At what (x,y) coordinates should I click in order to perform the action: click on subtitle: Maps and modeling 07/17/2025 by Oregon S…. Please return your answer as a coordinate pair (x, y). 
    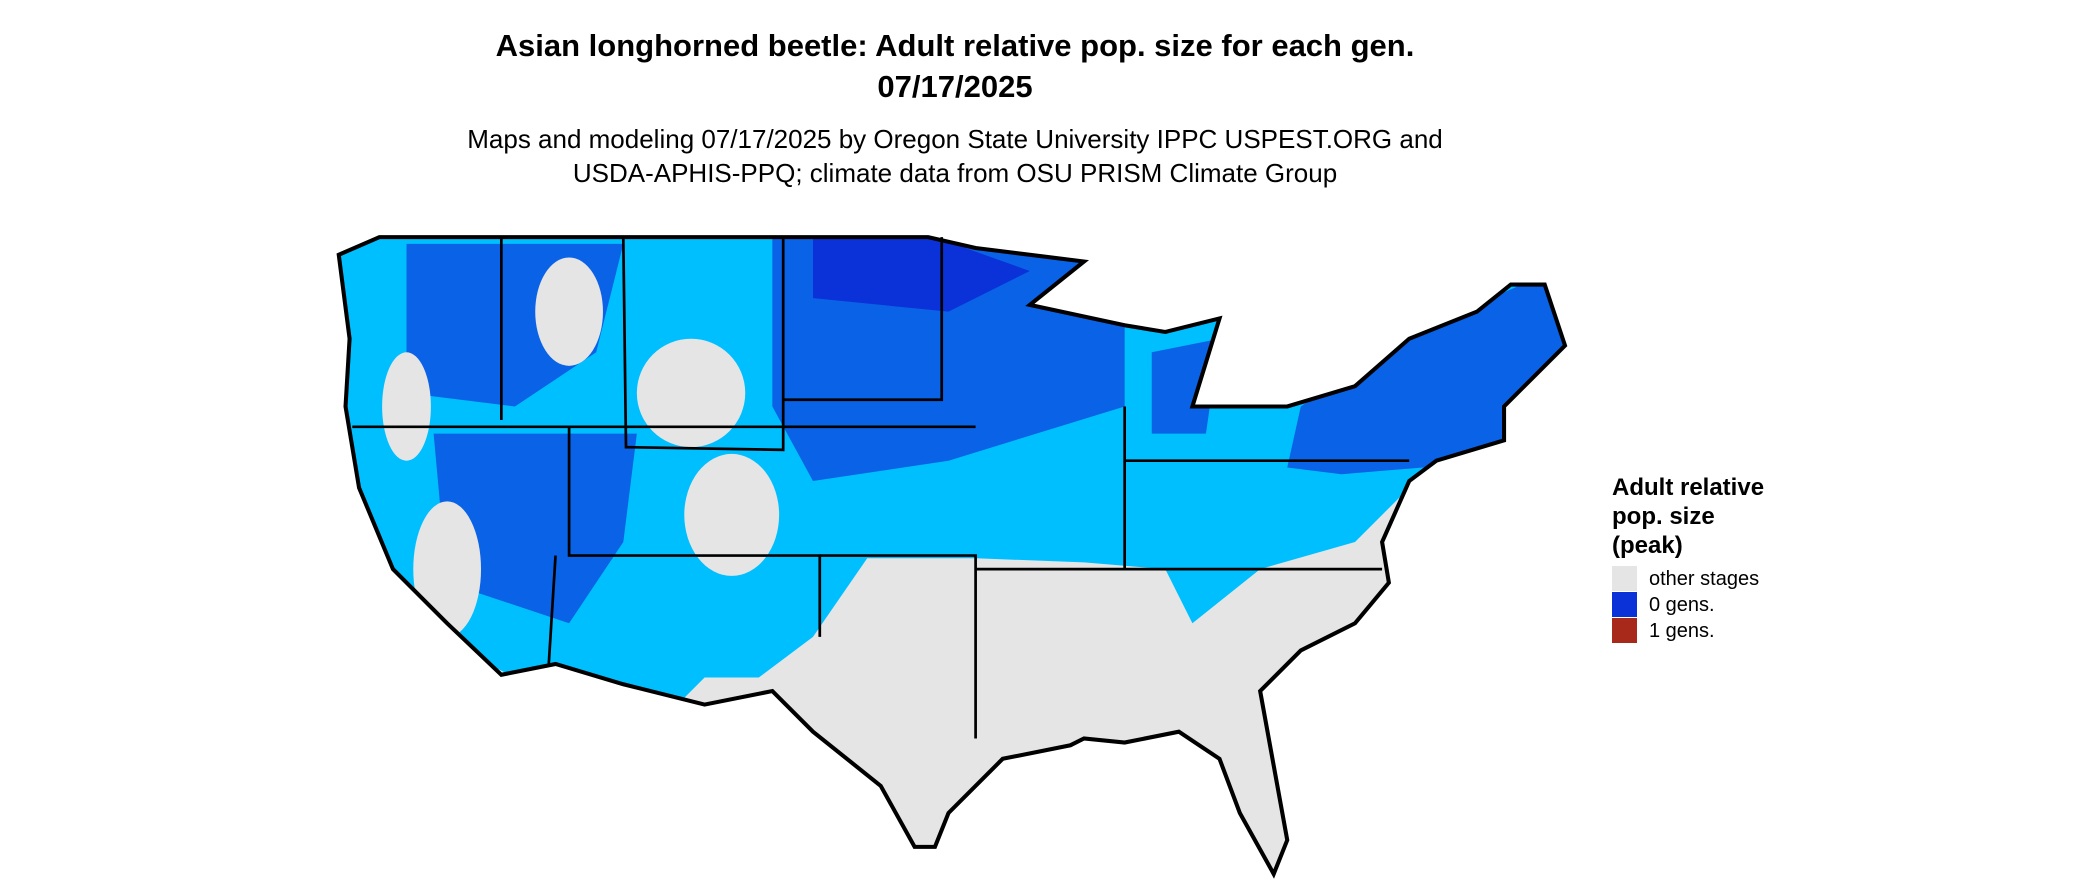
    Looking at the image, I should click on (955, 139).